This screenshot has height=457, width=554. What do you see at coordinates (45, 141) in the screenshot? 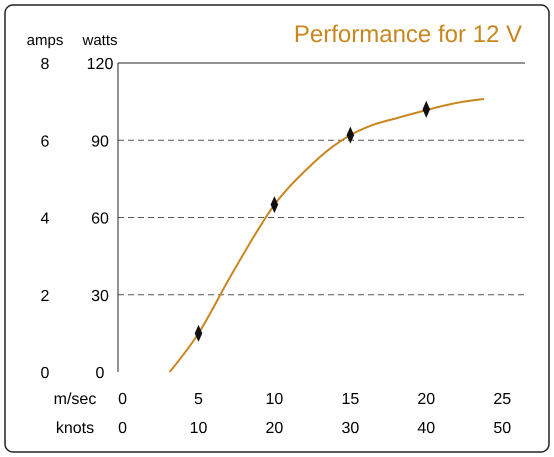
I see `y2-tick-label: 6` at bounding box center [45, 141].